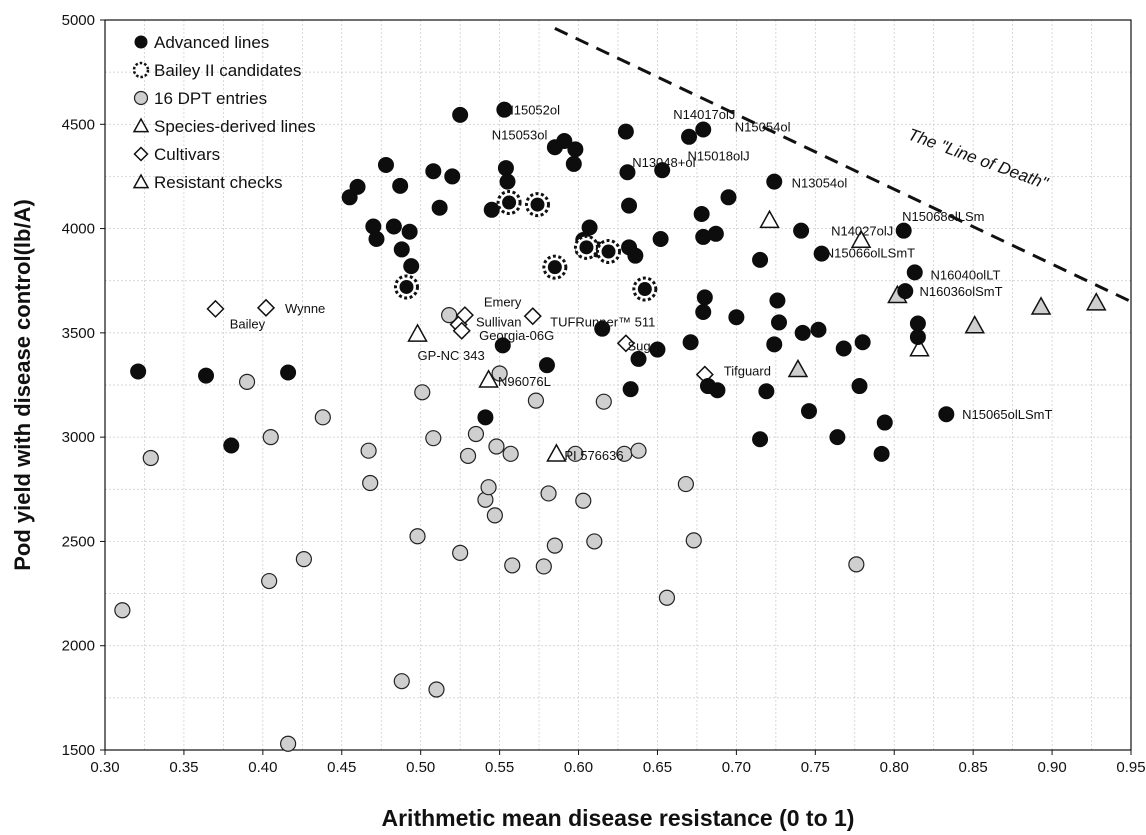  What do you see at coordinates (78, 437) in the screenshot?
I see `y-tick-label: 3000` at bounding box center [78, 437].